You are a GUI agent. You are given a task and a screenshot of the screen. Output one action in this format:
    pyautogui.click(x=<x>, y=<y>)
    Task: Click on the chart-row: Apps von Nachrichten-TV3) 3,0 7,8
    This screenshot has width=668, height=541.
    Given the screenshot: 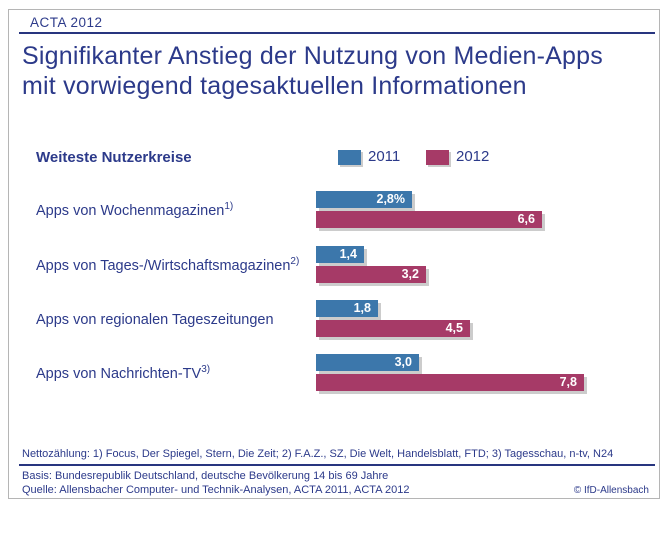 What is the action you would take?
    pyautogui.click(x=334, y=373)
    